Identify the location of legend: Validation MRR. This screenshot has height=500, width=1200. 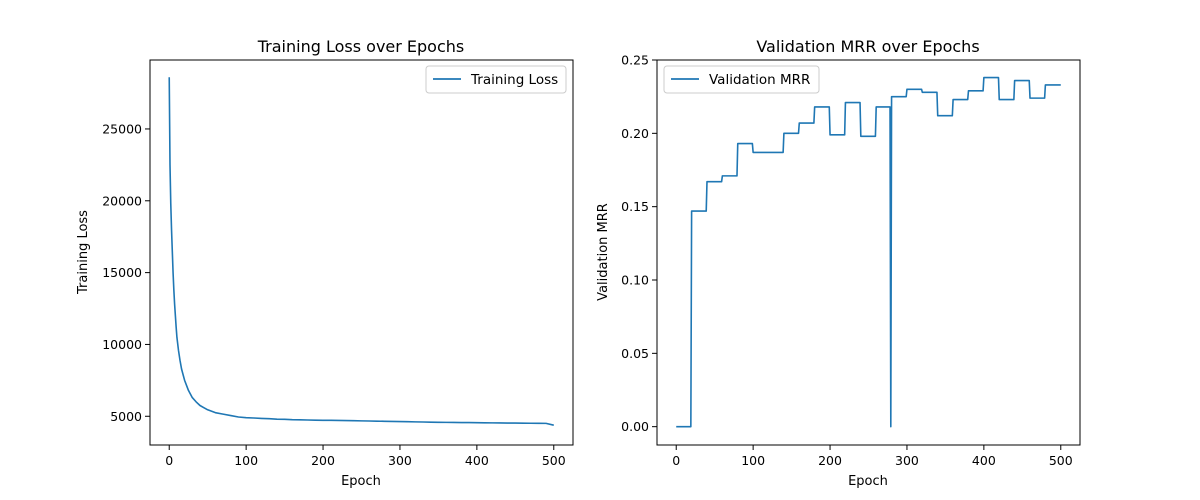
(741, 79).